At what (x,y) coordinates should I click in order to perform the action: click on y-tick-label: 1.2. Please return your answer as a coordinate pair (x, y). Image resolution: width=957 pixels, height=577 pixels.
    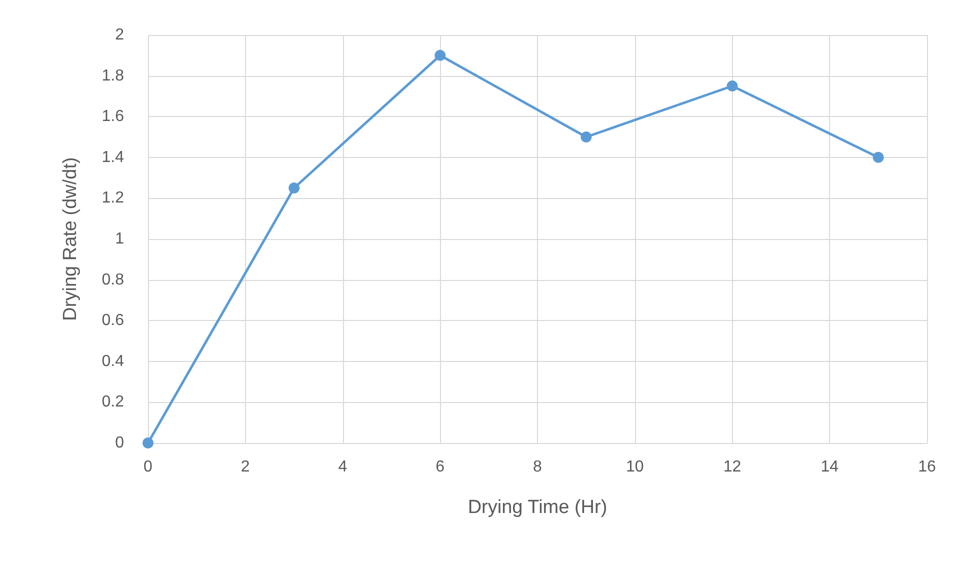
    Looking at the image, I should click on (113, 198).